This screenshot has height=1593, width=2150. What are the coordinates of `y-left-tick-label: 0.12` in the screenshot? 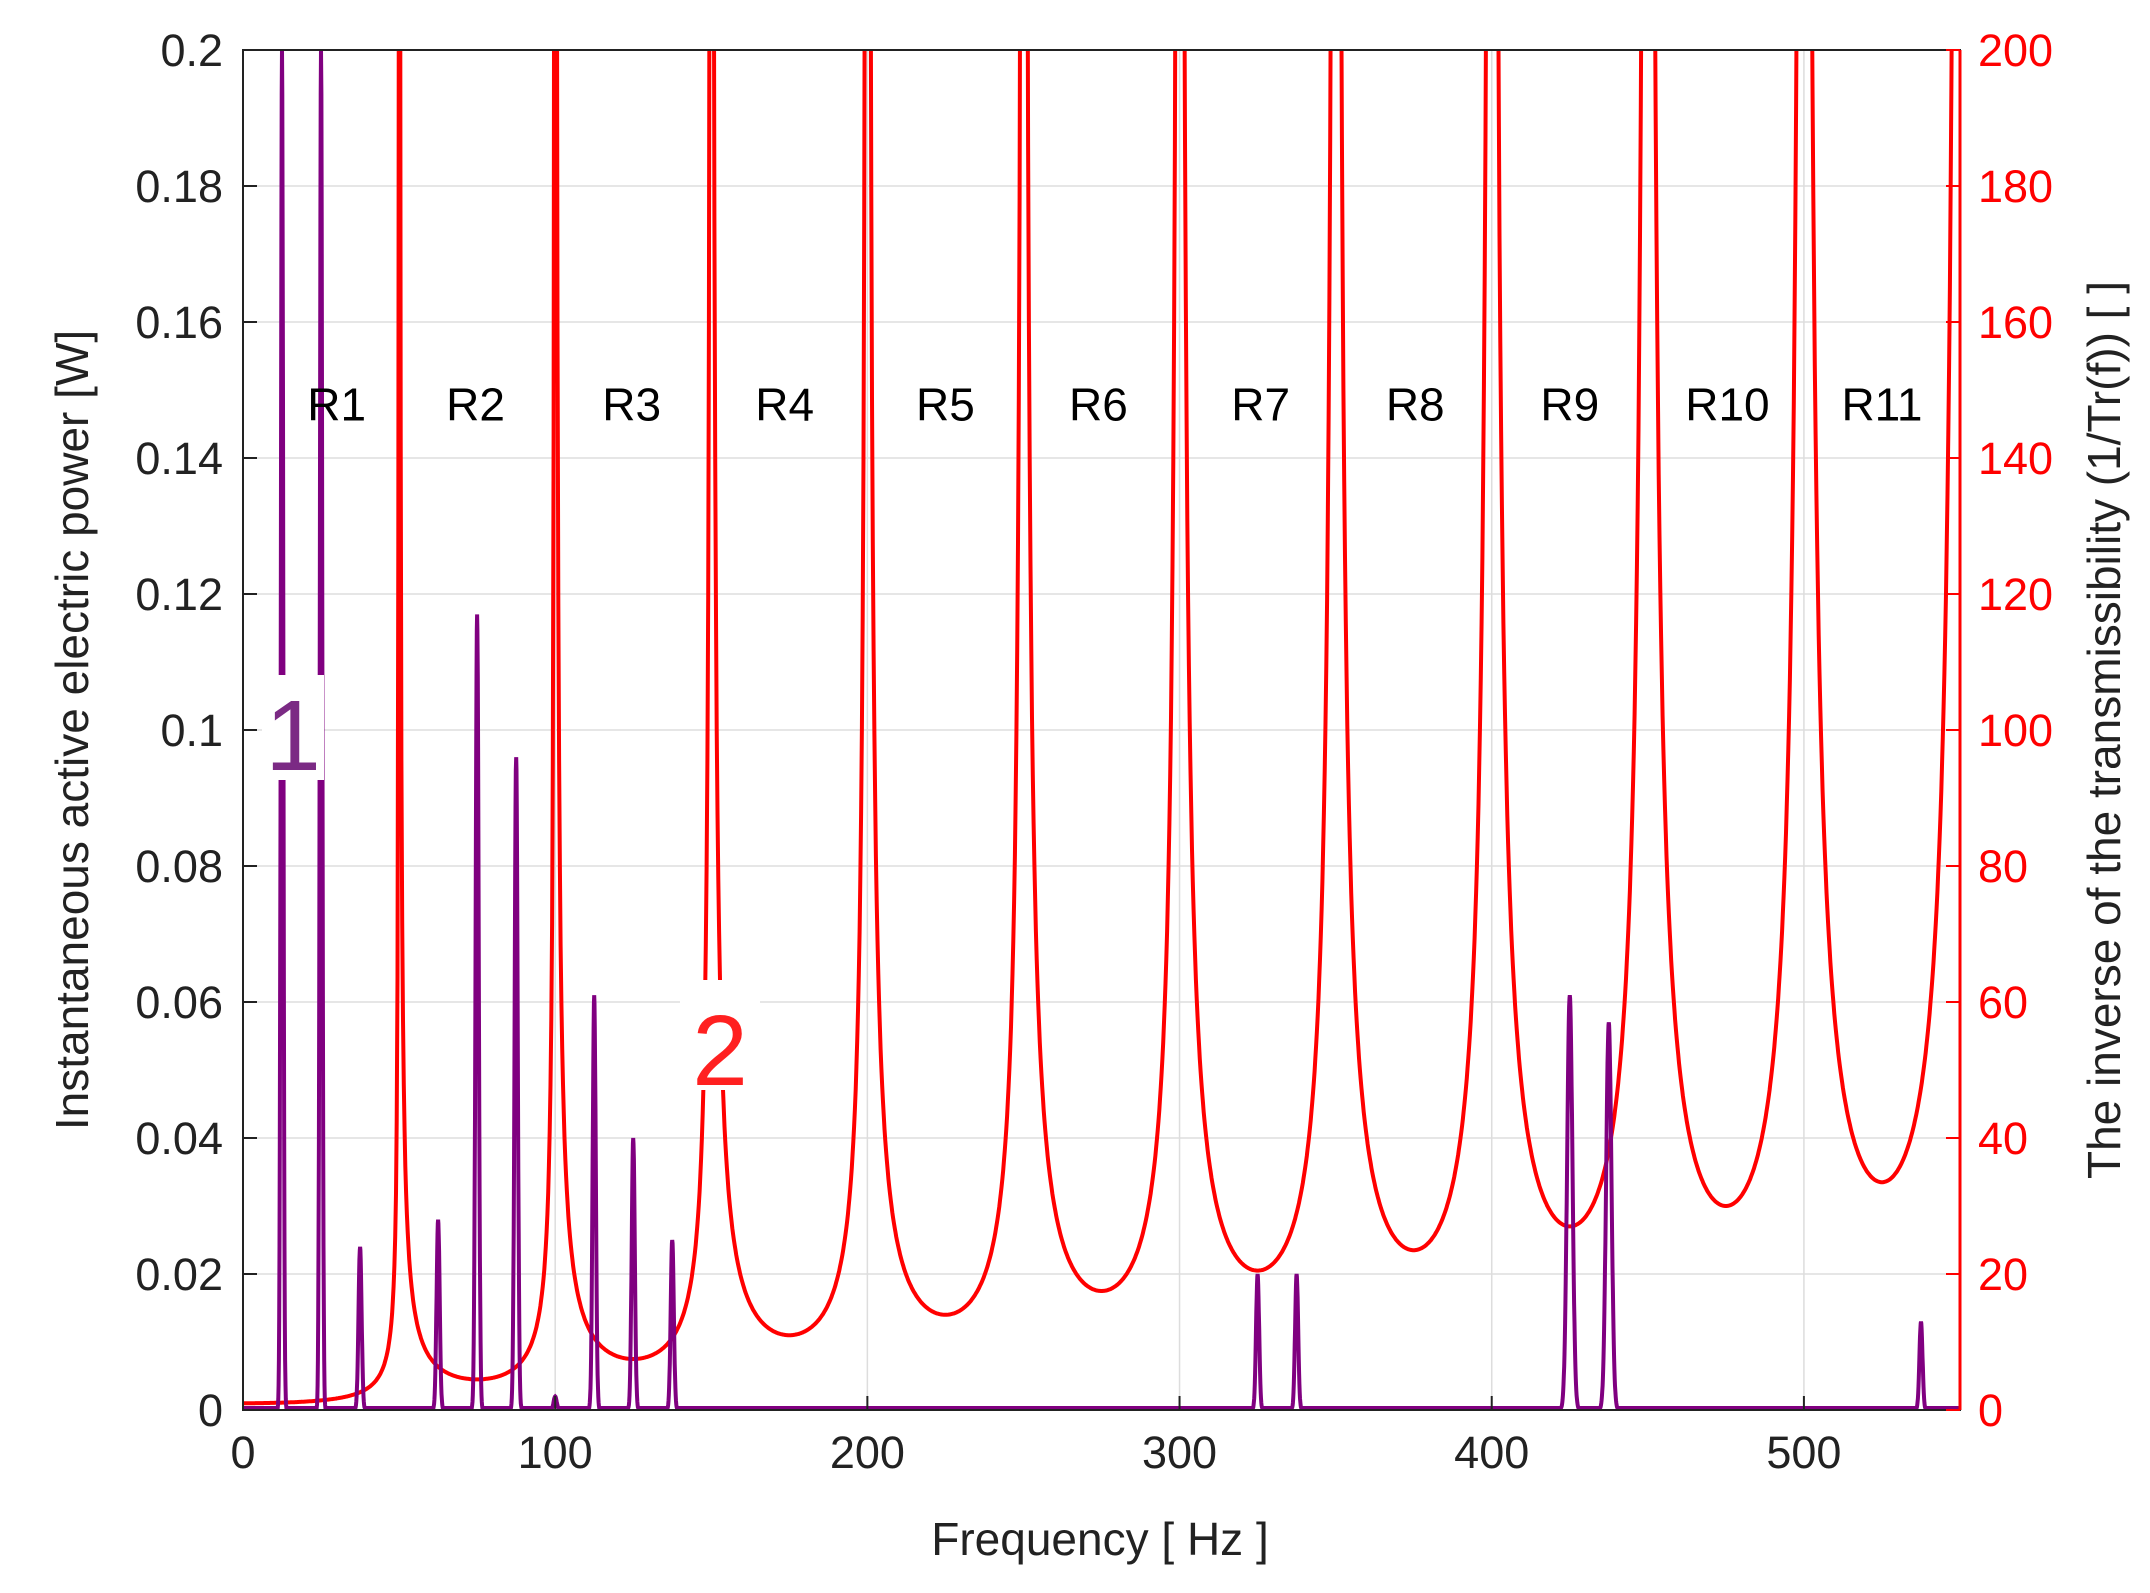 It's located at (179, 594).